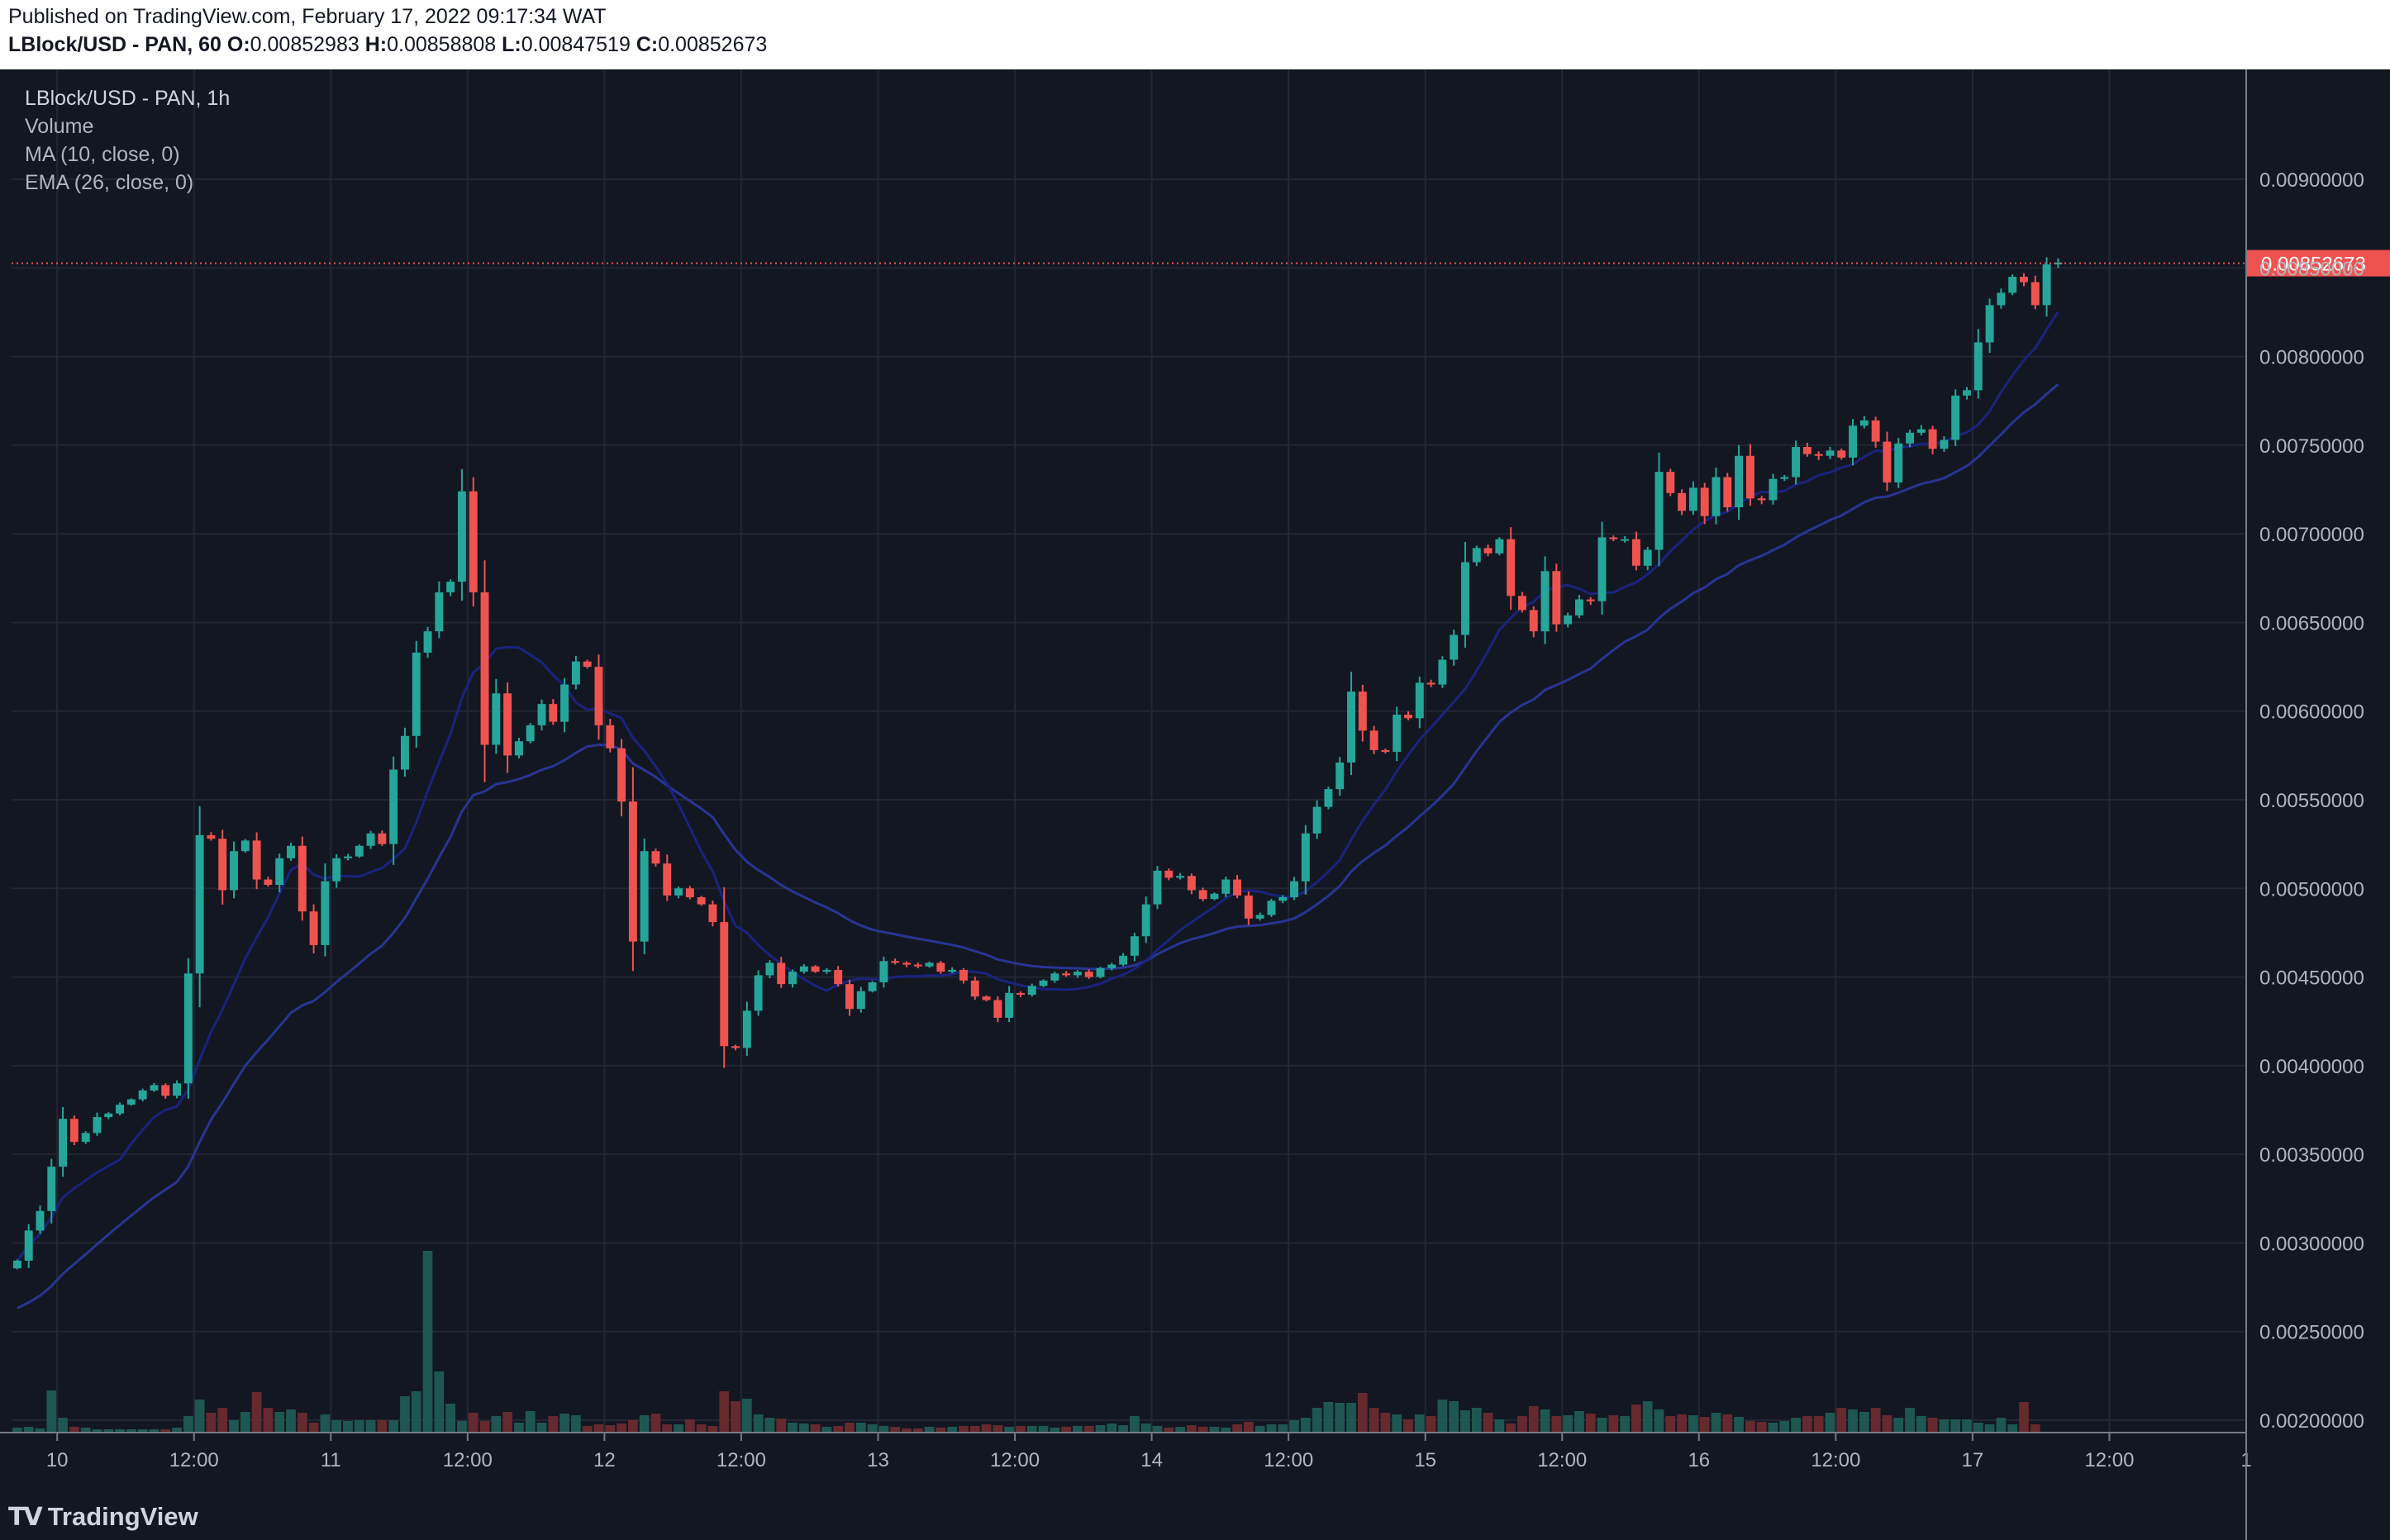 Image resolution: width=2390 pixels, height=1540 pixels. I want to click on time-tick-label: 11, so click(331, 1460).